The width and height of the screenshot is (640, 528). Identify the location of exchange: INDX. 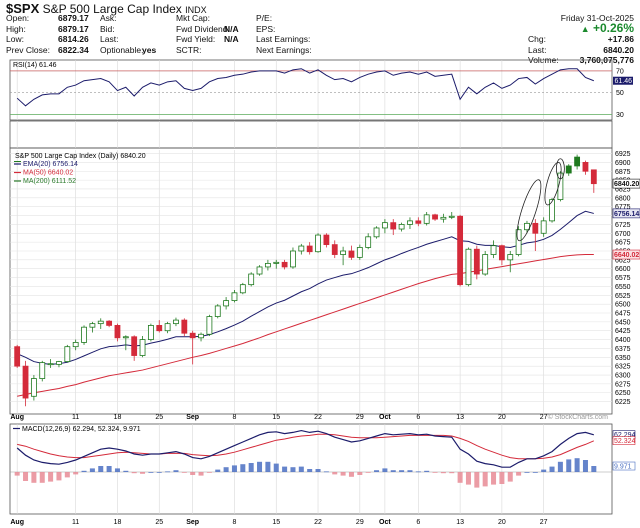
(196, 10).